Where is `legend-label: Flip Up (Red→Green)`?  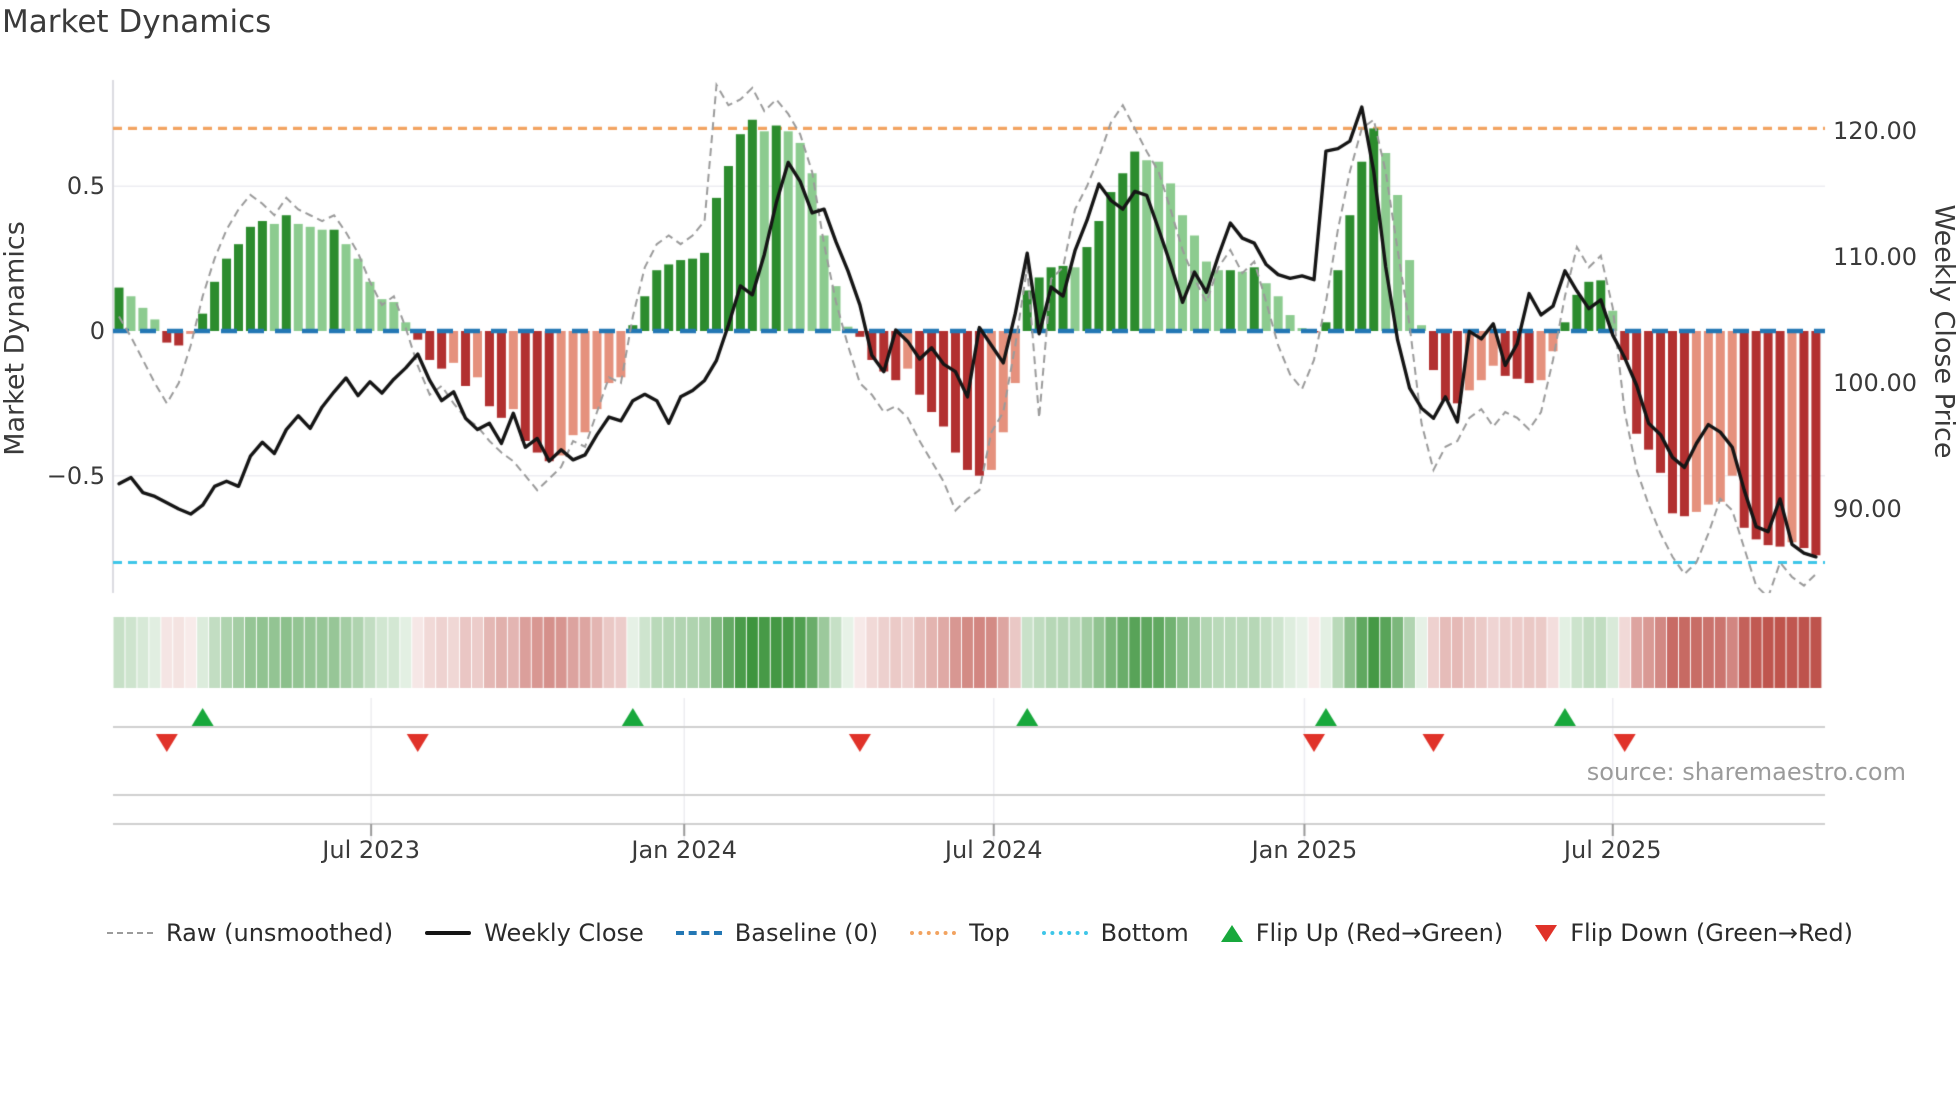
legend-label: Flip Up (Red→Green) is located at coordinates (1379, 933).